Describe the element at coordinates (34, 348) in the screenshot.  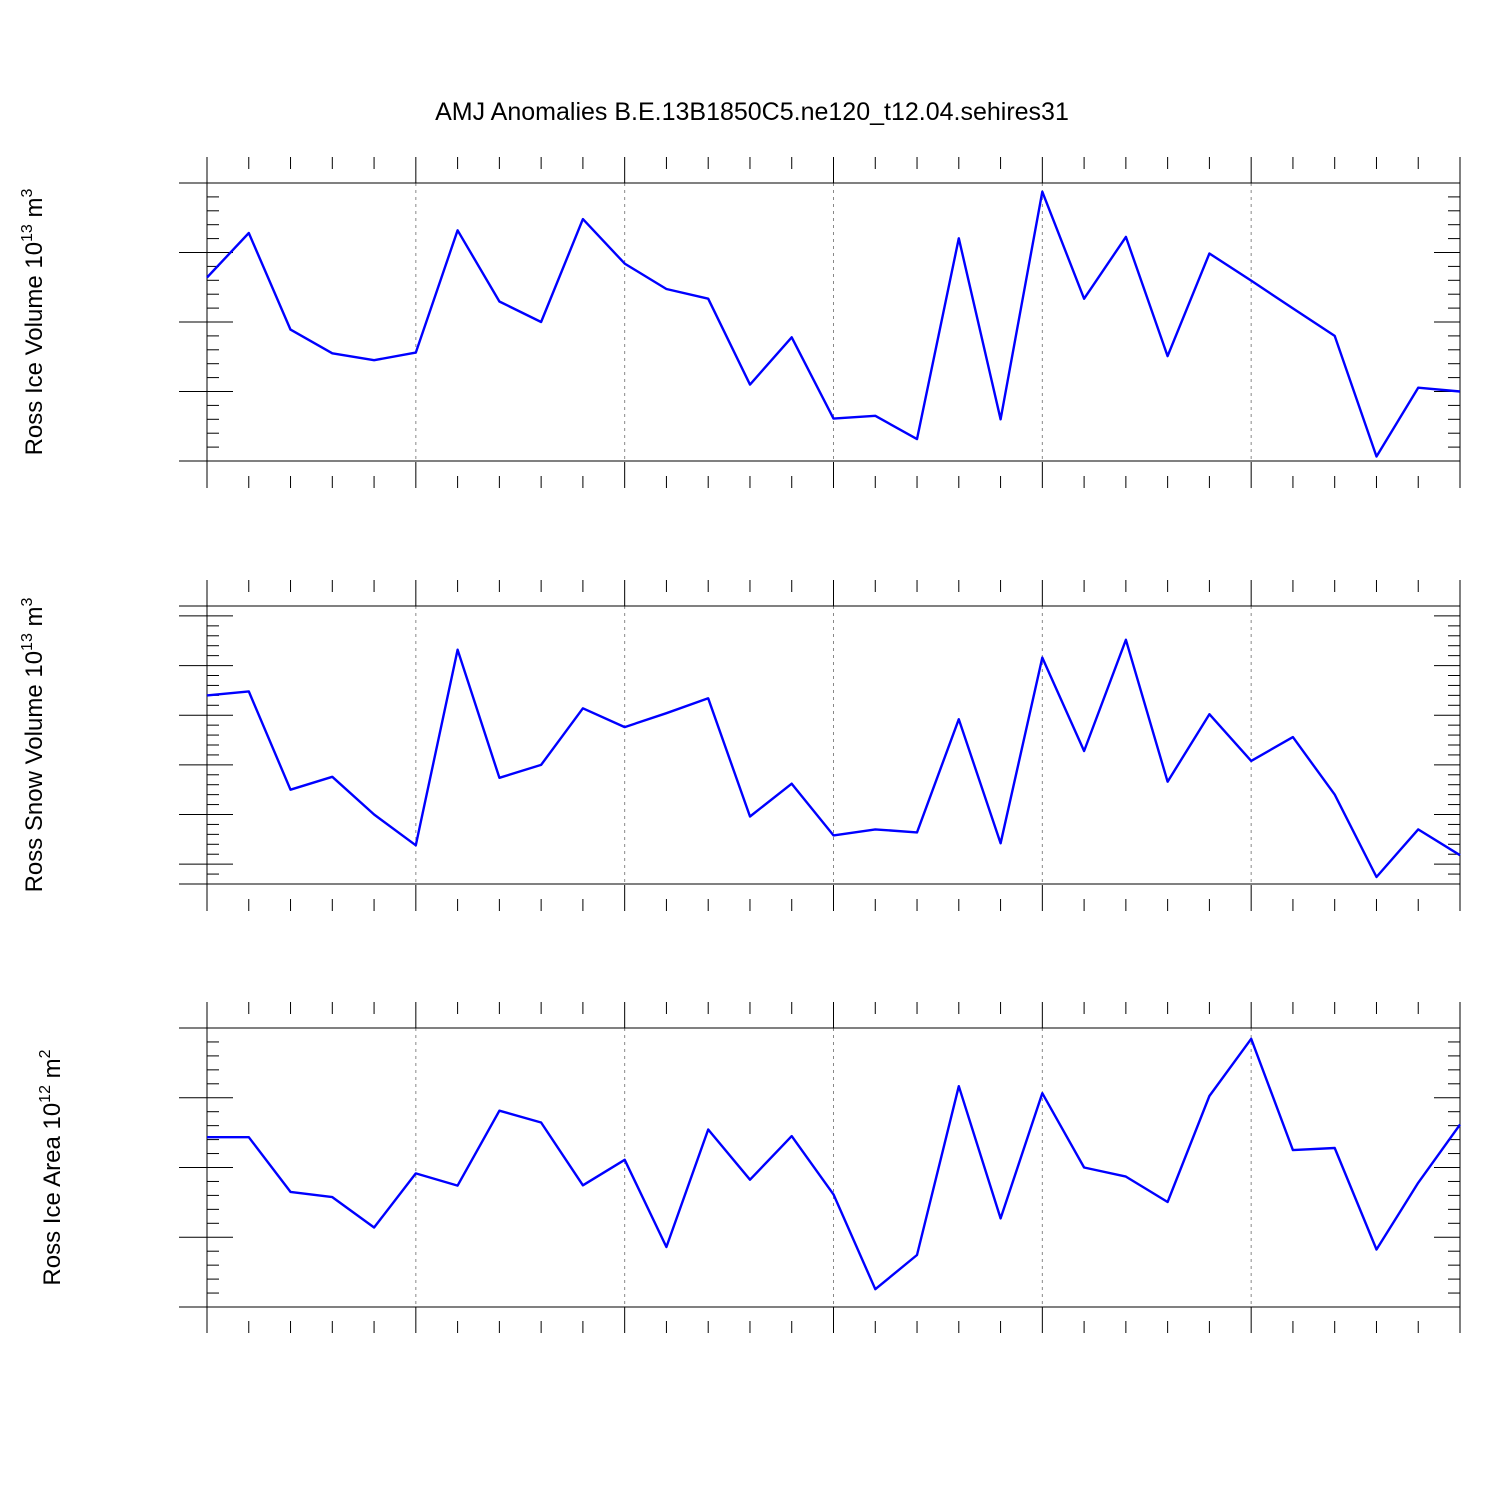
I see `y-axis-label-main: Ross Ice Volume 10` at that location.